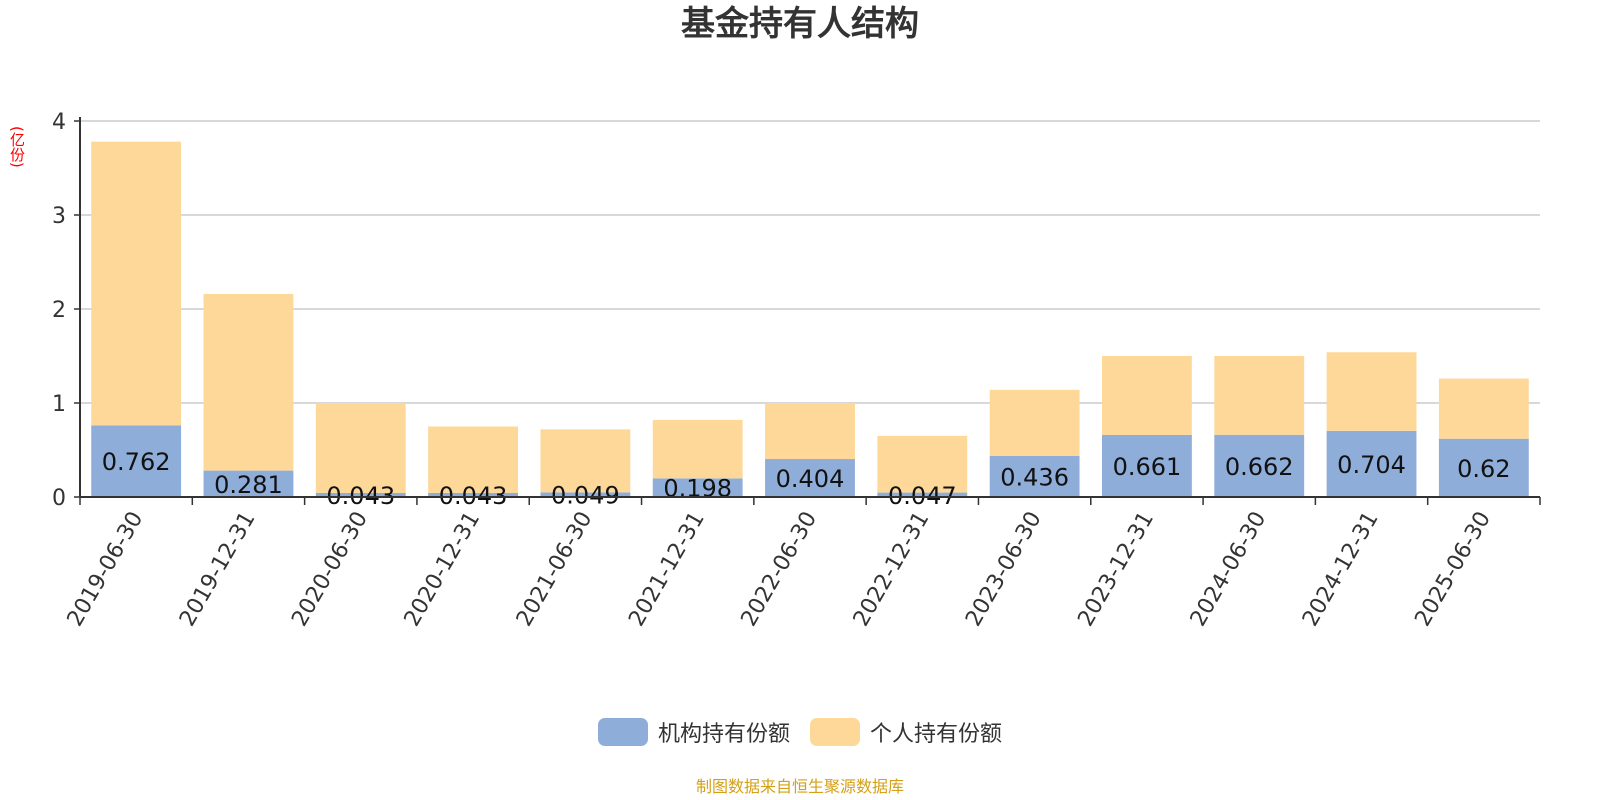  I want to click on data-label: 0.281, so click(248, 485).